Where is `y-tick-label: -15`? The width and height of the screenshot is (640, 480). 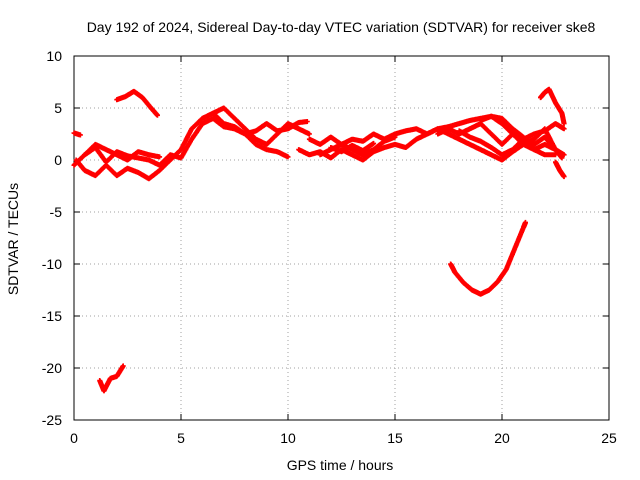 y-tick-label: -15 is located at coordinates (52, 316).